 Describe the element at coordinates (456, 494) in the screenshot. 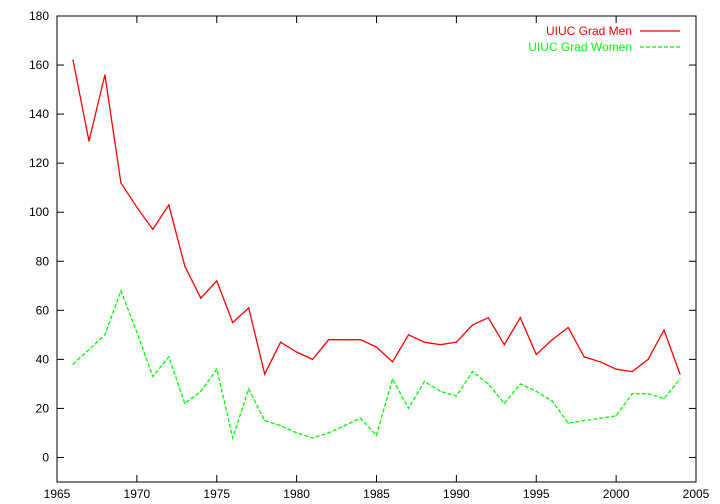

I see `x-tick-label: 1990` at that location.